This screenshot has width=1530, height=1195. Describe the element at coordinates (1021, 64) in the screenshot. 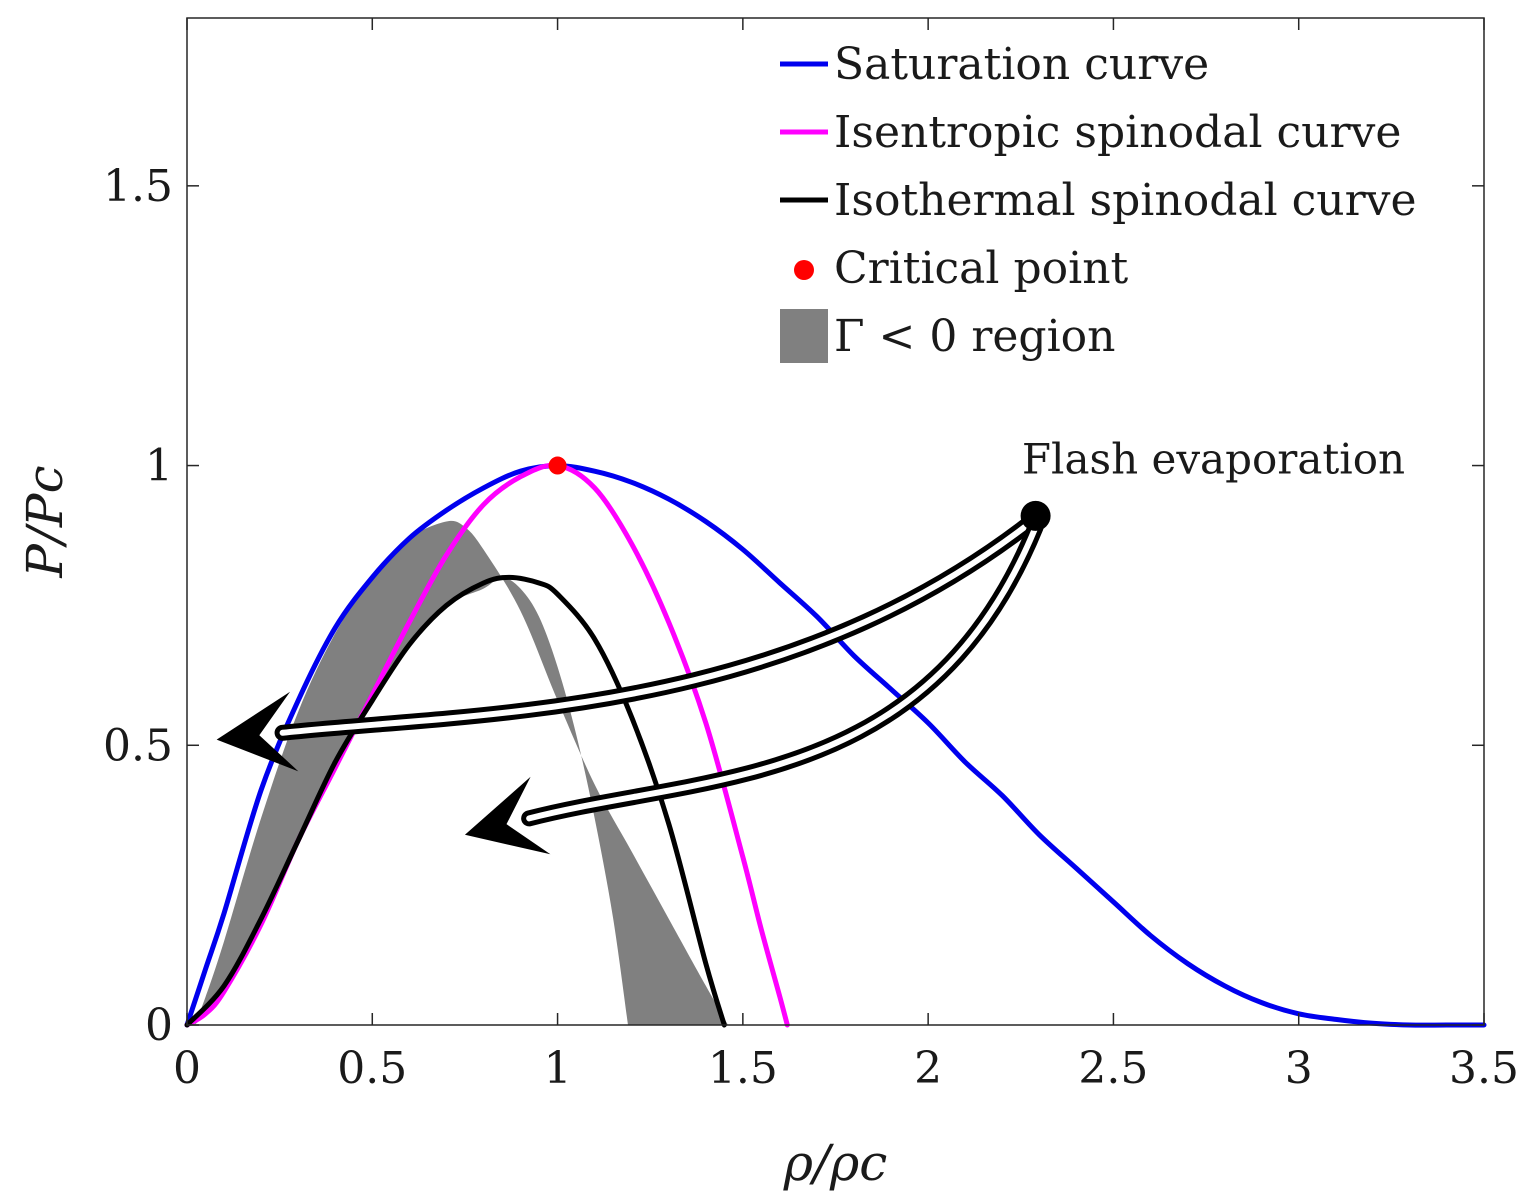

I see `legend-label: Saturation curve` at that location.